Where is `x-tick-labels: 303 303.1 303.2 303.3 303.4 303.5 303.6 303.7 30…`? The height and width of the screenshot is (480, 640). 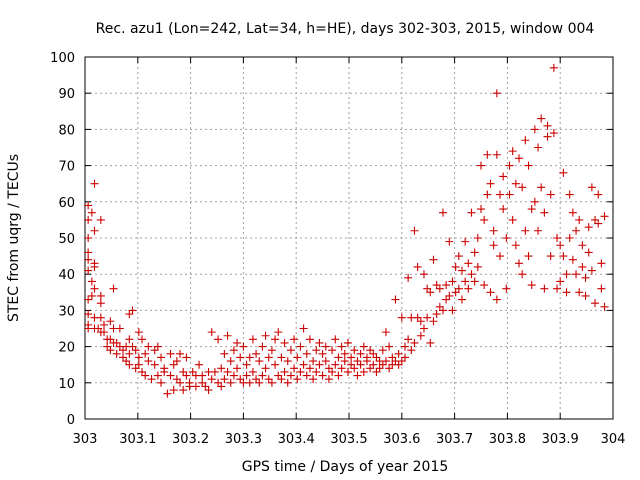 x-tick-labels: 303 303.1 303.2 303.3 303.4 303.5 303.6 303.7 30… is located at coordinates (349, 439).